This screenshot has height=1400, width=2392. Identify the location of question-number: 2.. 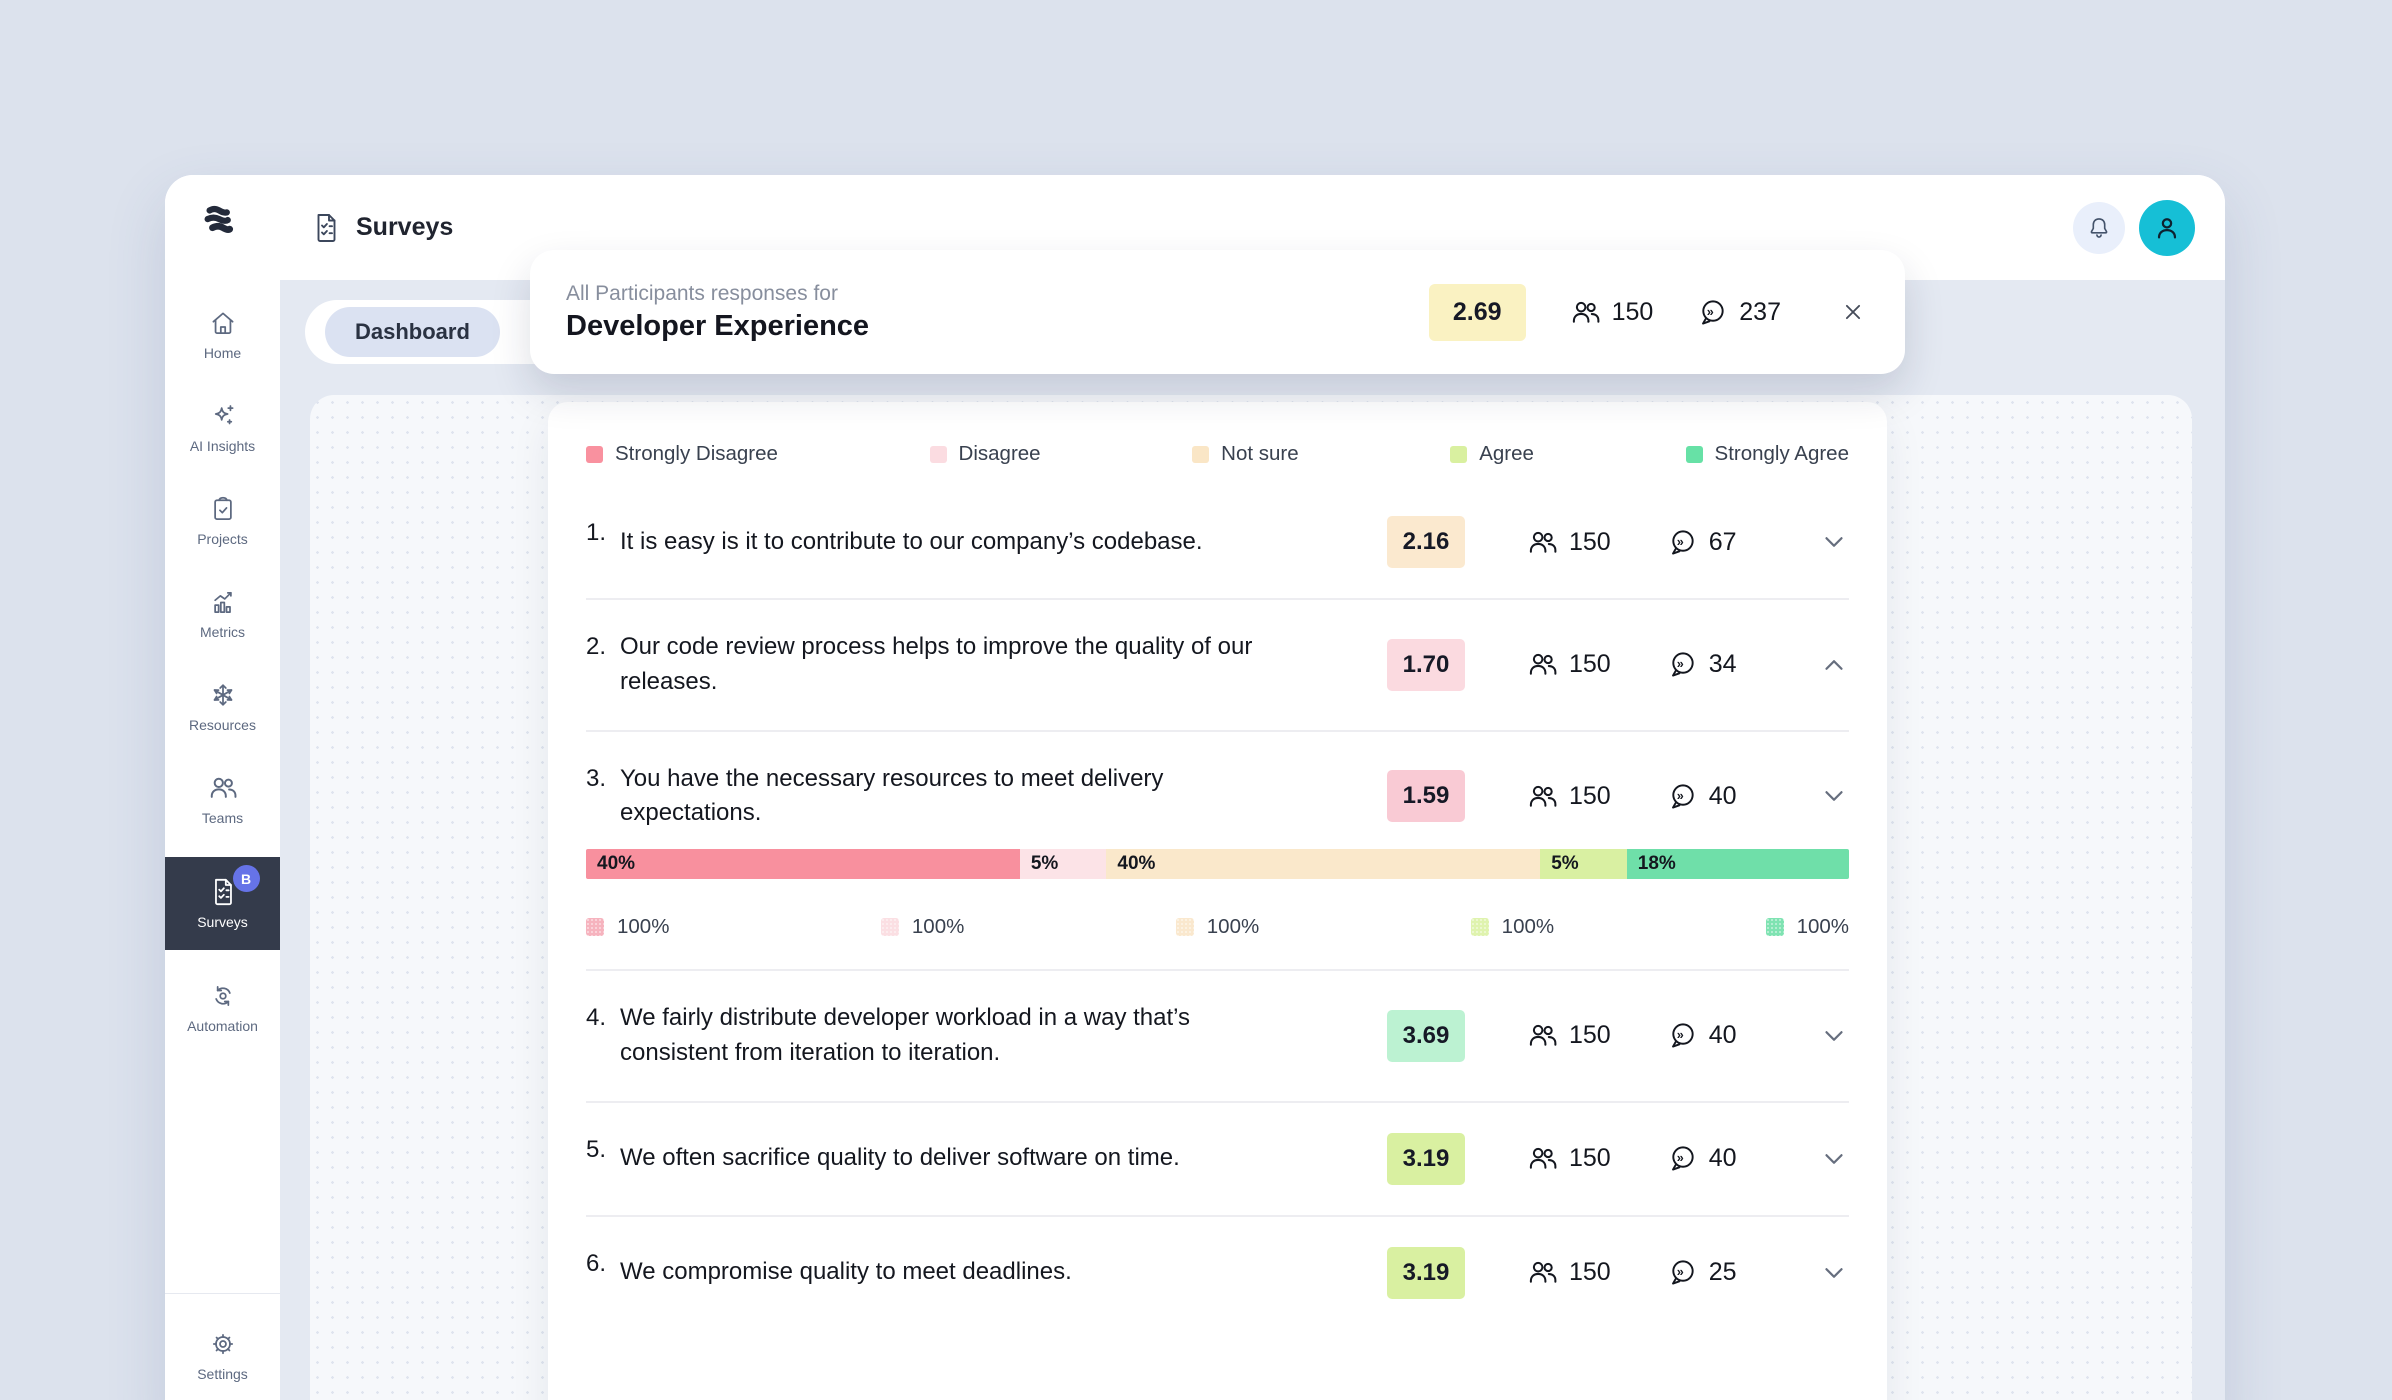
(596, 646).